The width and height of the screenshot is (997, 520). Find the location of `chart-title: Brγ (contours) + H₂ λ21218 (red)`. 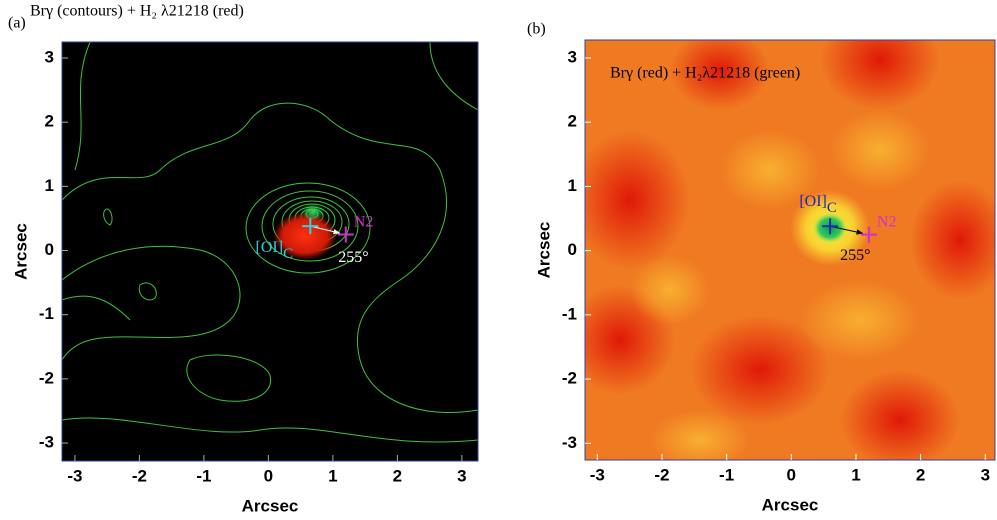

chart-title: Brγ (contours) + H₂ λ21218 (red) is located at coordinates (137, 11).